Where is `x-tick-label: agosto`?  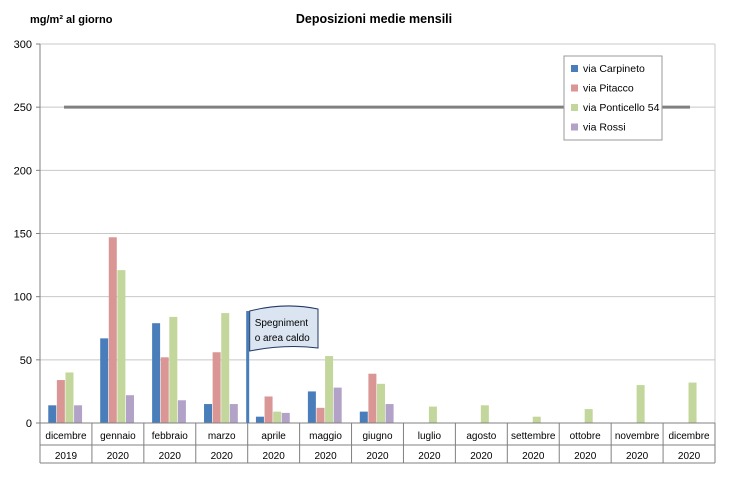 x-tick-label: agosto is located at coordinates (481, 436).